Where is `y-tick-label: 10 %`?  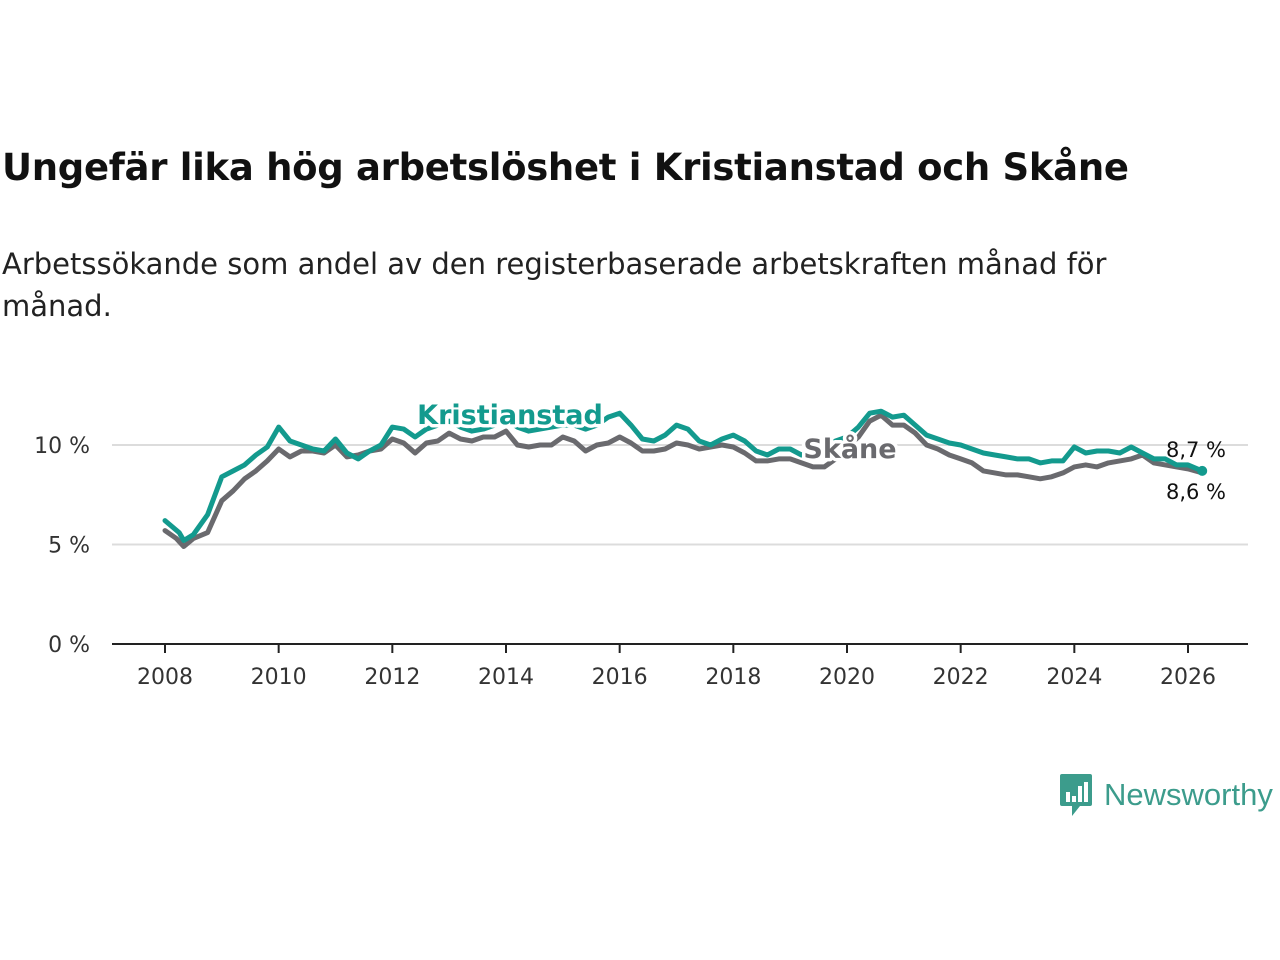 y-tick-label: 10 % is located at coordinates (62, 446).